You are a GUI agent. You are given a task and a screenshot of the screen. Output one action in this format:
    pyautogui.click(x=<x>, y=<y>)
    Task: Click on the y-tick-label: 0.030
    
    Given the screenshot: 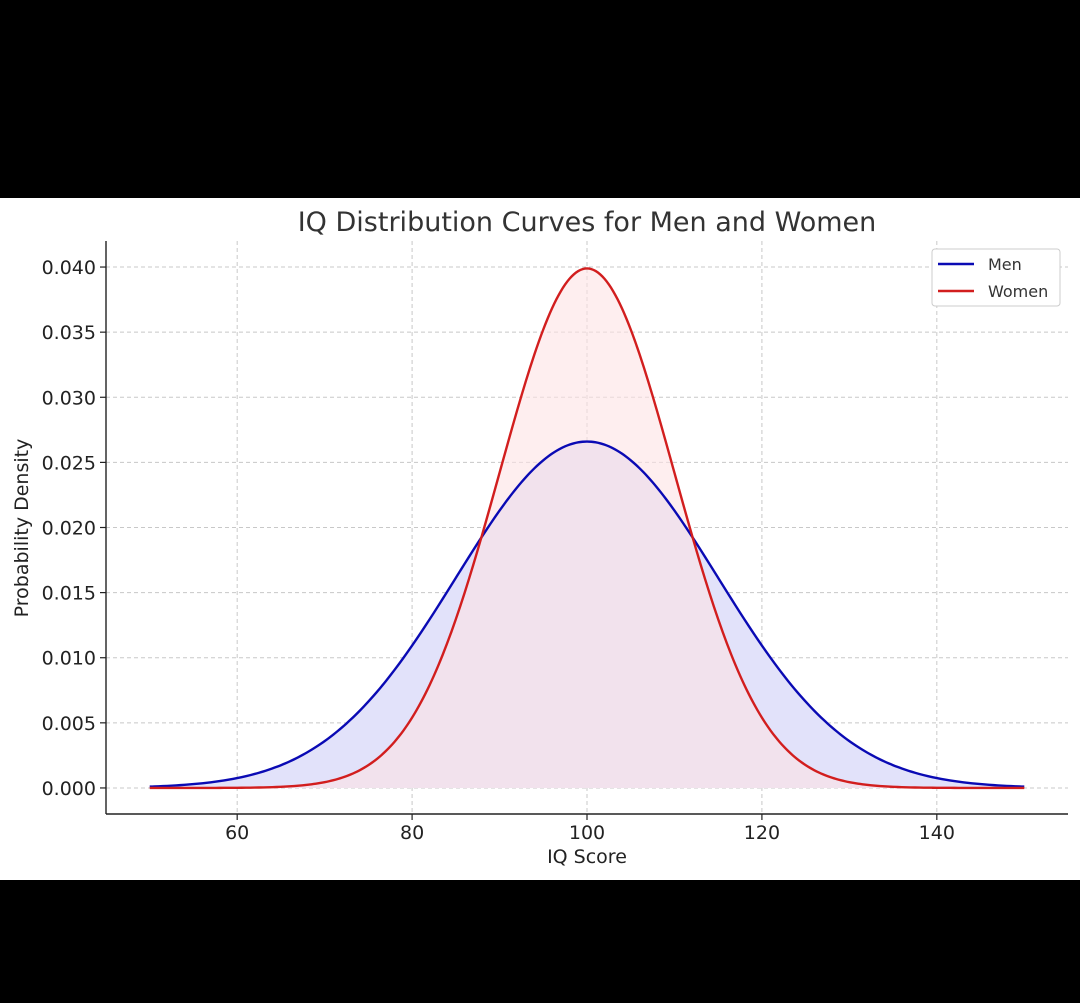 What is the action you would take?
    pyautogui.click(x=69, y=398)
    